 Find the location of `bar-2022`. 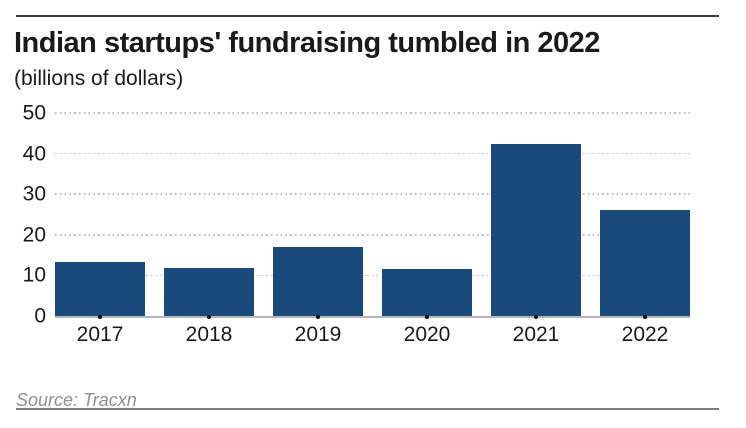

bar-2022 is located at coordinates (645, 262).